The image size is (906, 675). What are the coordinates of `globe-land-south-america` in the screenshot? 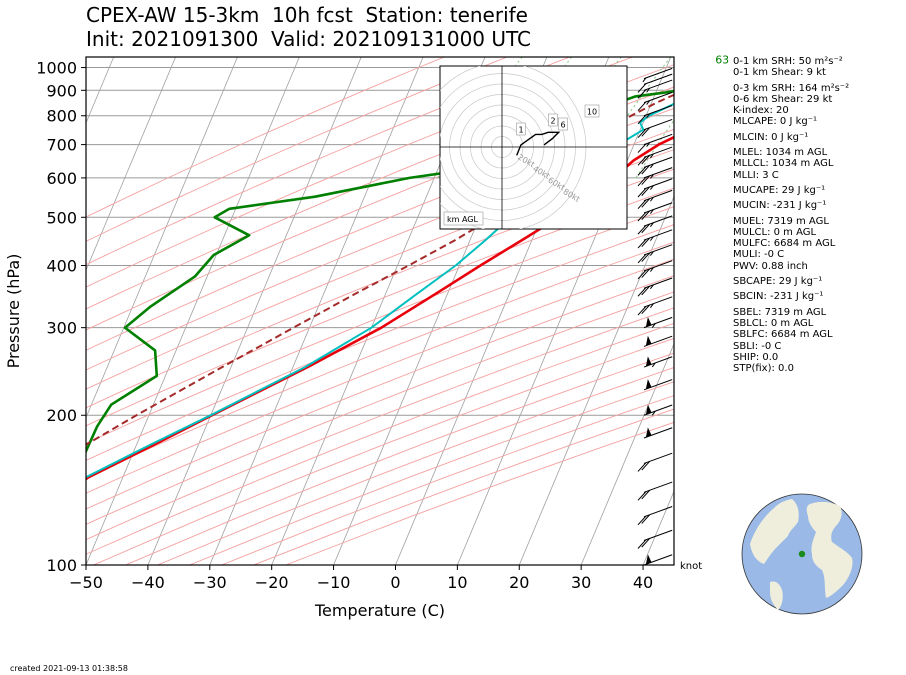 It's located at (776, 595).